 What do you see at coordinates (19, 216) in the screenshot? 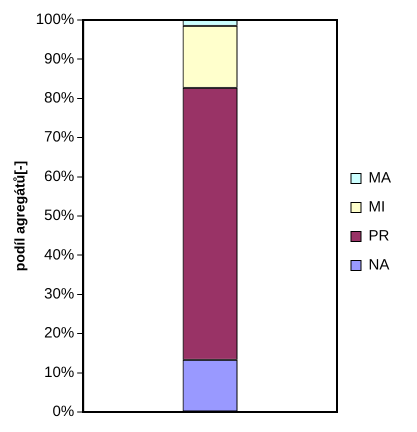
I see `y-axis-title: podíl agregátů[-]` at bounding box center [19, 216].